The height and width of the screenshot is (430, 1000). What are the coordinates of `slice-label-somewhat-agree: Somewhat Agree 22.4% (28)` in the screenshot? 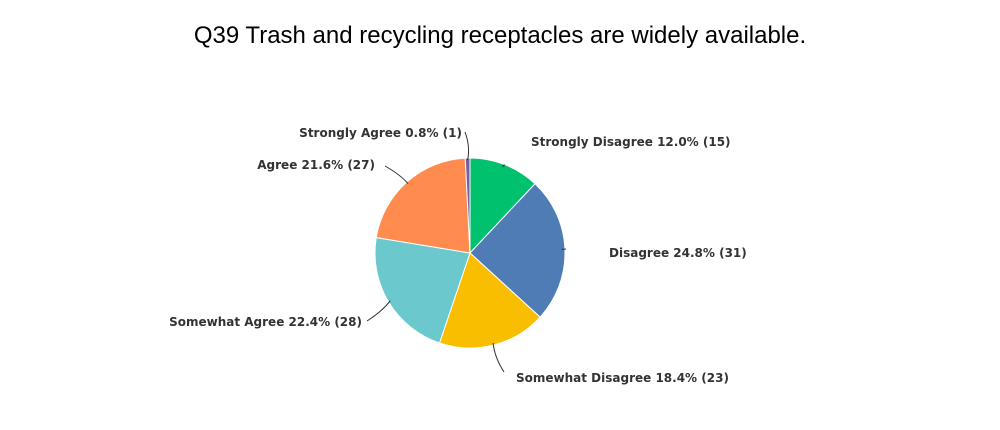 It's located at (265, 322).